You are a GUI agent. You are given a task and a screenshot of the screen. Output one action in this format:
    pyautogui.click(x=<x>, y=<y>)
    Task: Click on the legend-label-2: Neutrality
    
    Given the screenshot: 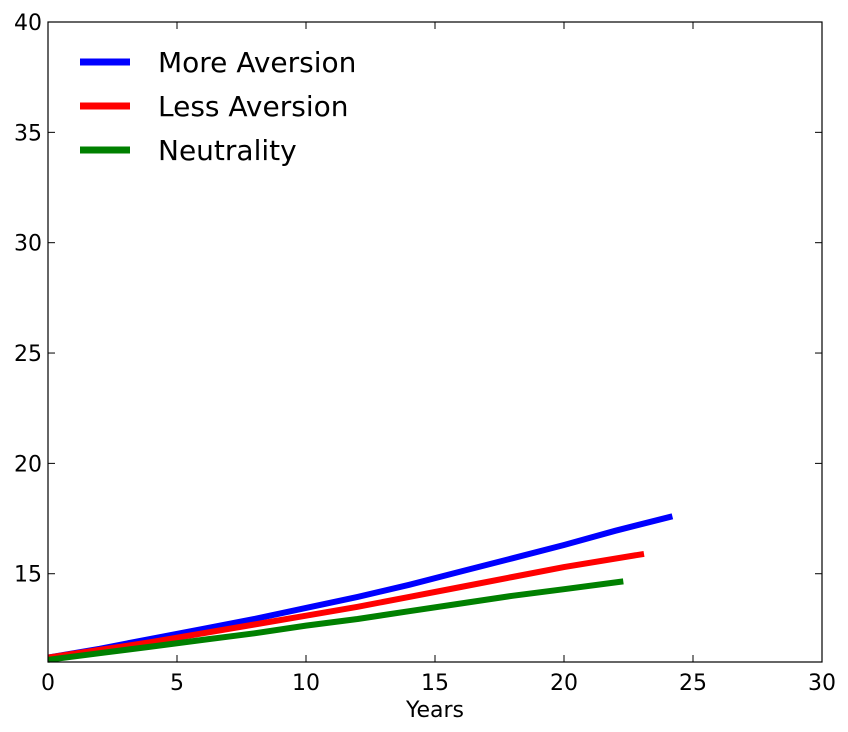 What is the action you would take?
    pyautogui.click(x=227, y=150)
    